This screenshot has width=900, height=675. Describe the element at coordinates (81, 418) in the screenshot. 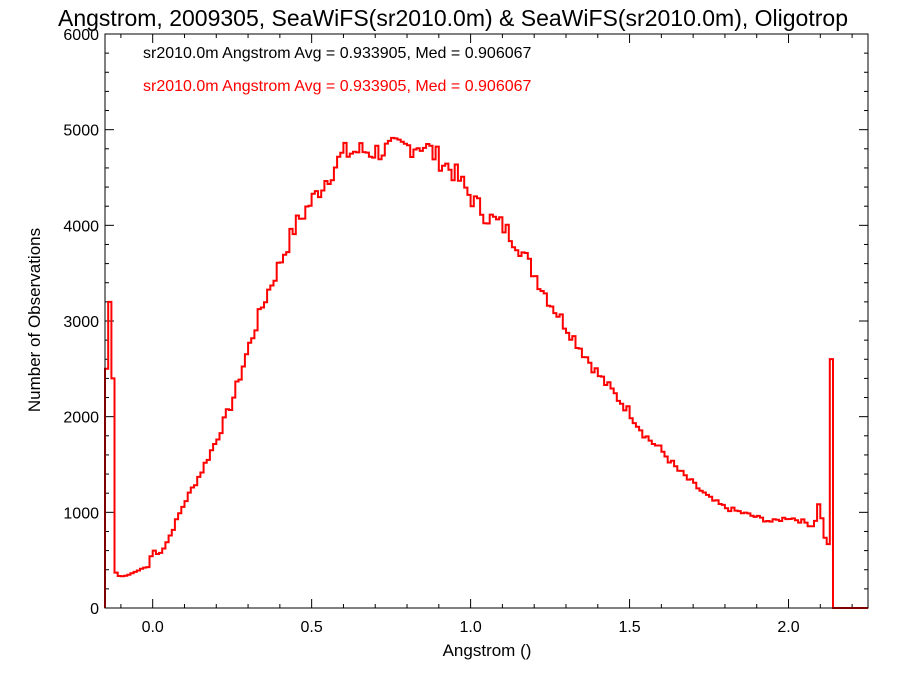

I see `y-tick-label: 2000` at that location.